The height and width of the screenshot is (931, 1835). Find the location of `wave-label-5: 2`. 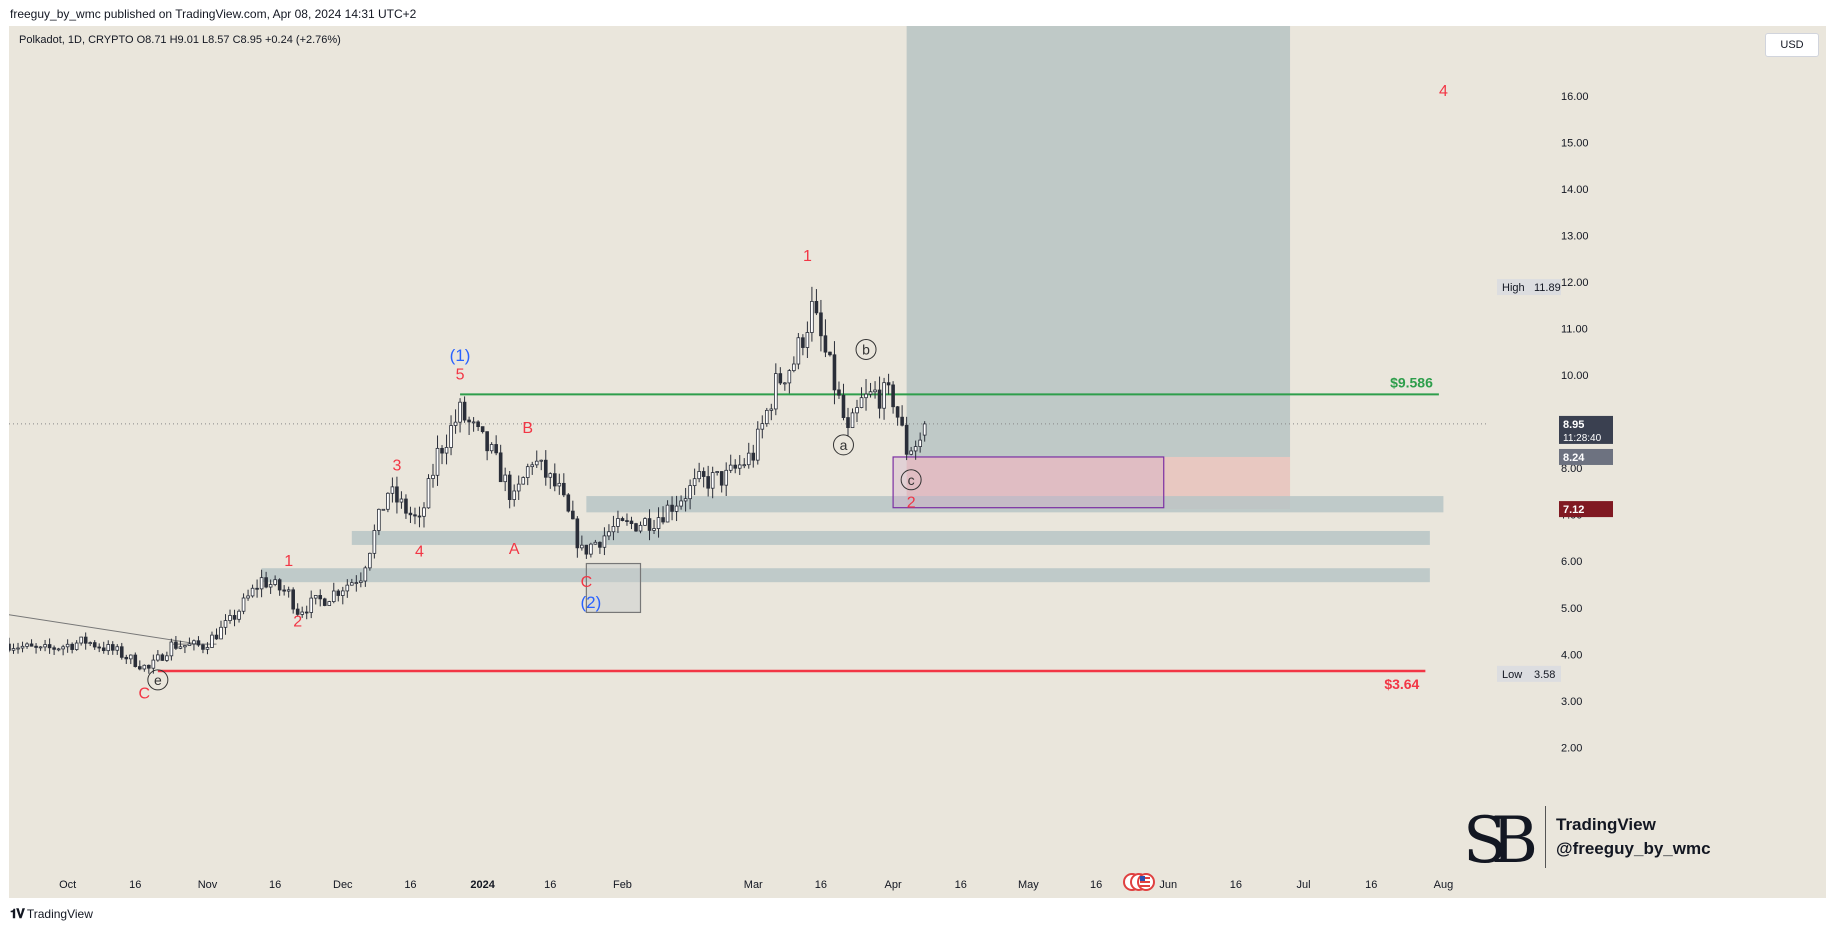

wave-label-5: 2 is located at coordinates (297, 621).